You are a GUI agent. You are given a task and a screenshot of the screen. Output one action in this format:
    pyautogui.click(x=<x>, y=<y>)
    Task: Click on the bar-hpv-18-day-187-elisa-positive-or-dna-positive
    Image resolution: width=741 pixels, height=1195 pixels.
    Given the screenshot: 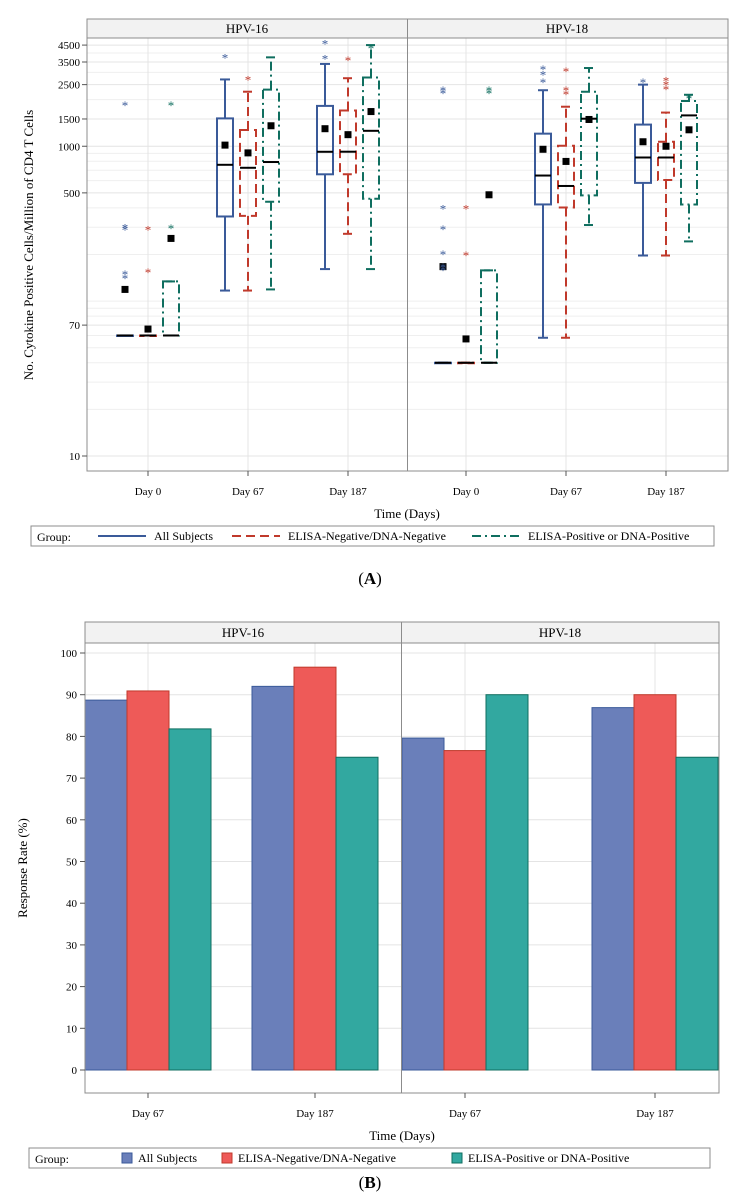 What is the action you would take?
    pyautogui.click(x=697, y=913)
    